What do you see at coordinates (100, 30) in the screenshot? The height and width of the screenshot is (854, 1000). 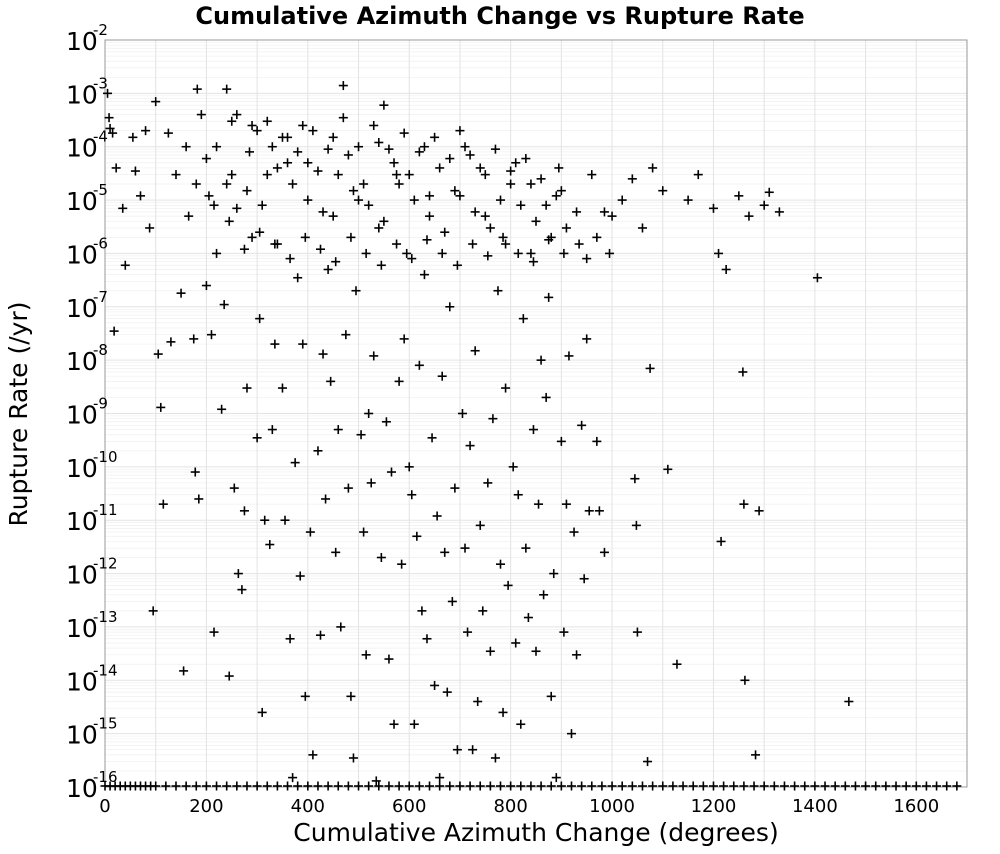 I see `y-tick-exponent: -2` at bounding box center [100, 30].